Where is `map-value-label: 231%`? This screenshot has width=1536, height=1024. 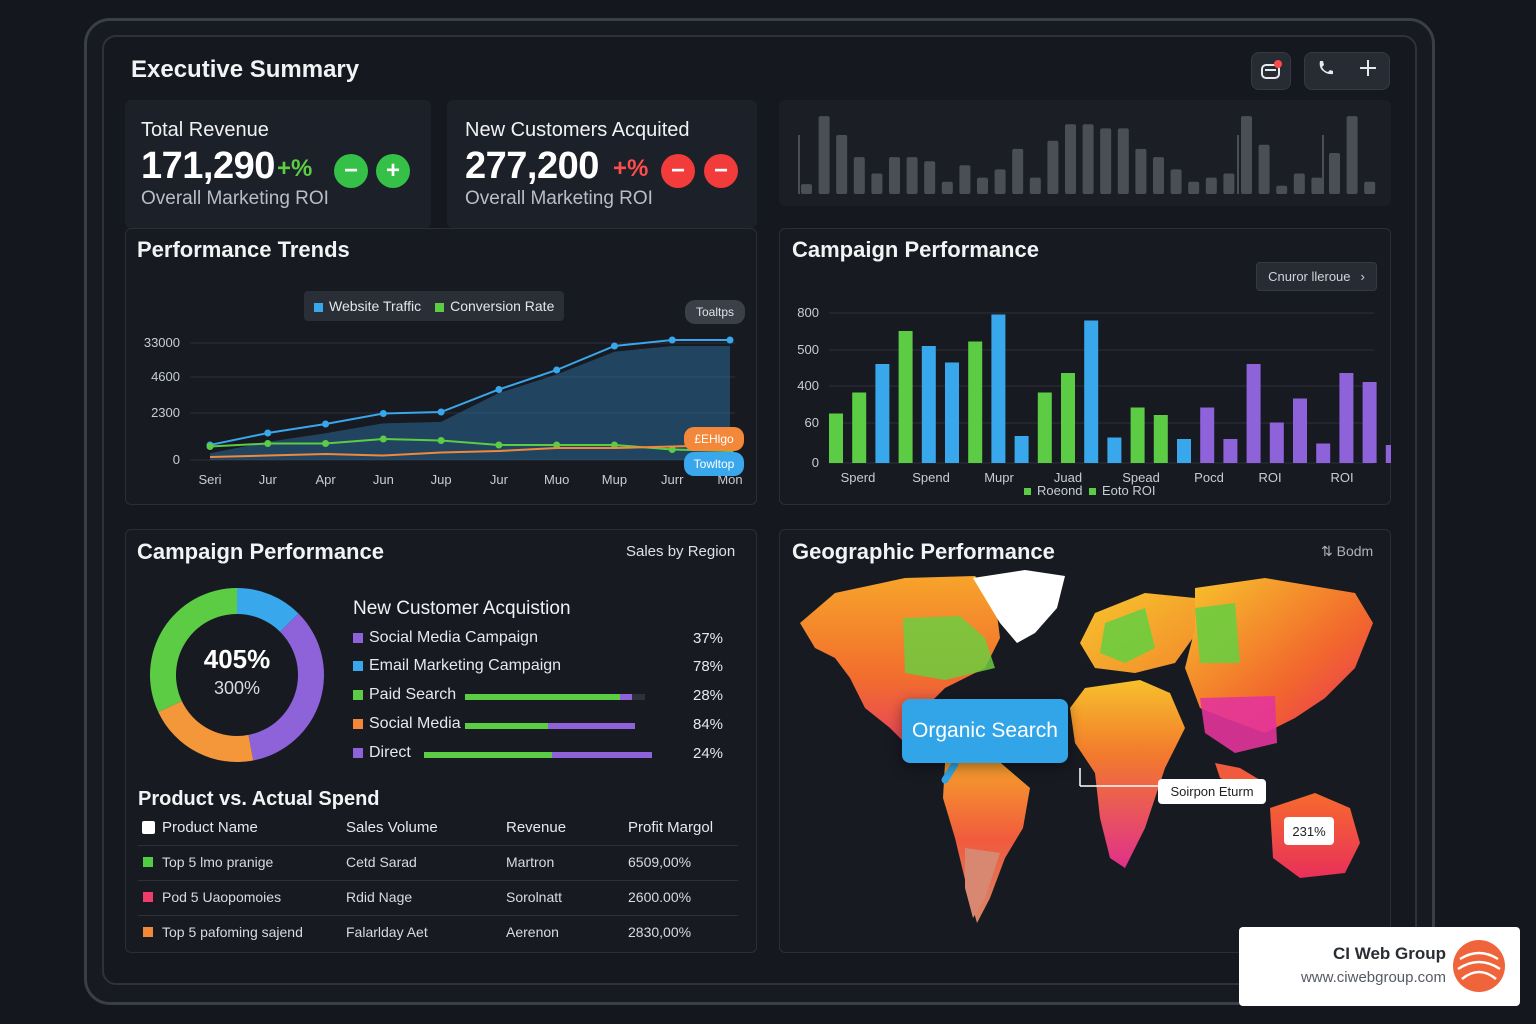 map-value-label: 231% is located at coordinates (1309, 831).